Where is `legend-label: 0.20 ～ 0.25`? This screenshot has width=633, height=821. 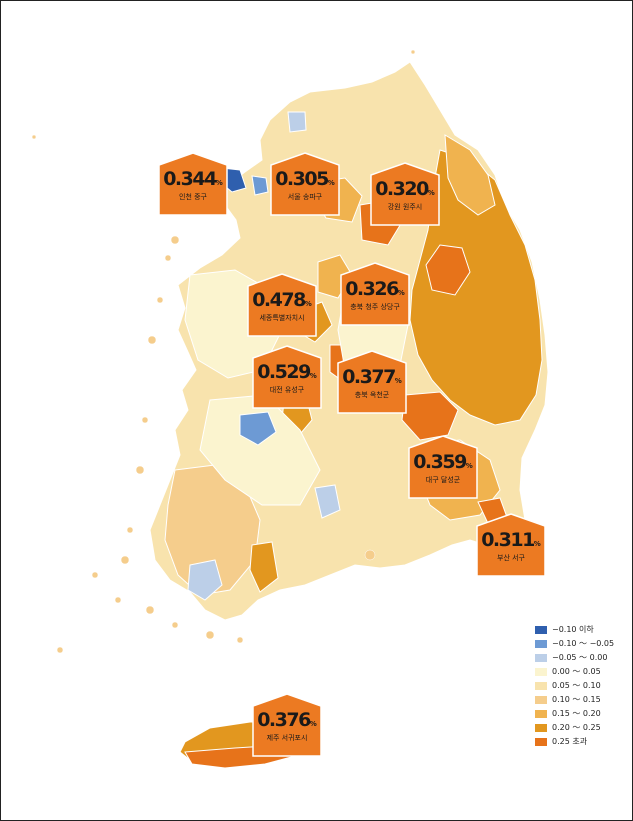
legend-label: 0.20 ～ 0.25 is located at coordinates (576, 727).